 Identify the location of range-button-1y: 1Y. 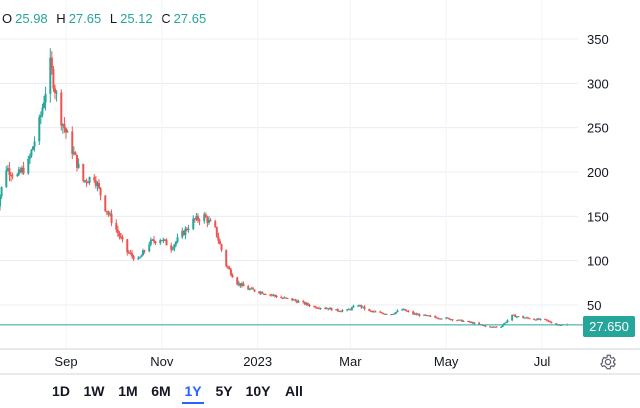
(193, 392).